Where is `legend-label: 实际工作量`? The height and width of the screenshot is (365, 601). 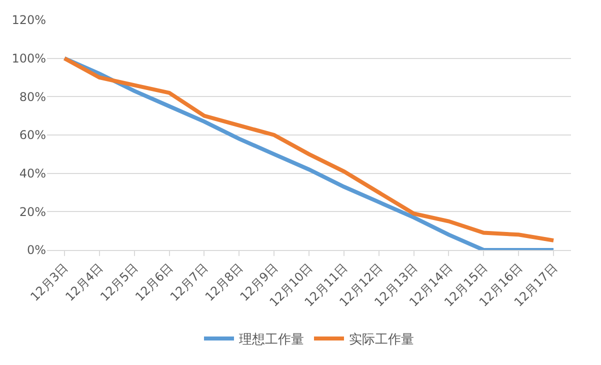 legend-label: 实际工作量 is located at coordinates (381, 340).